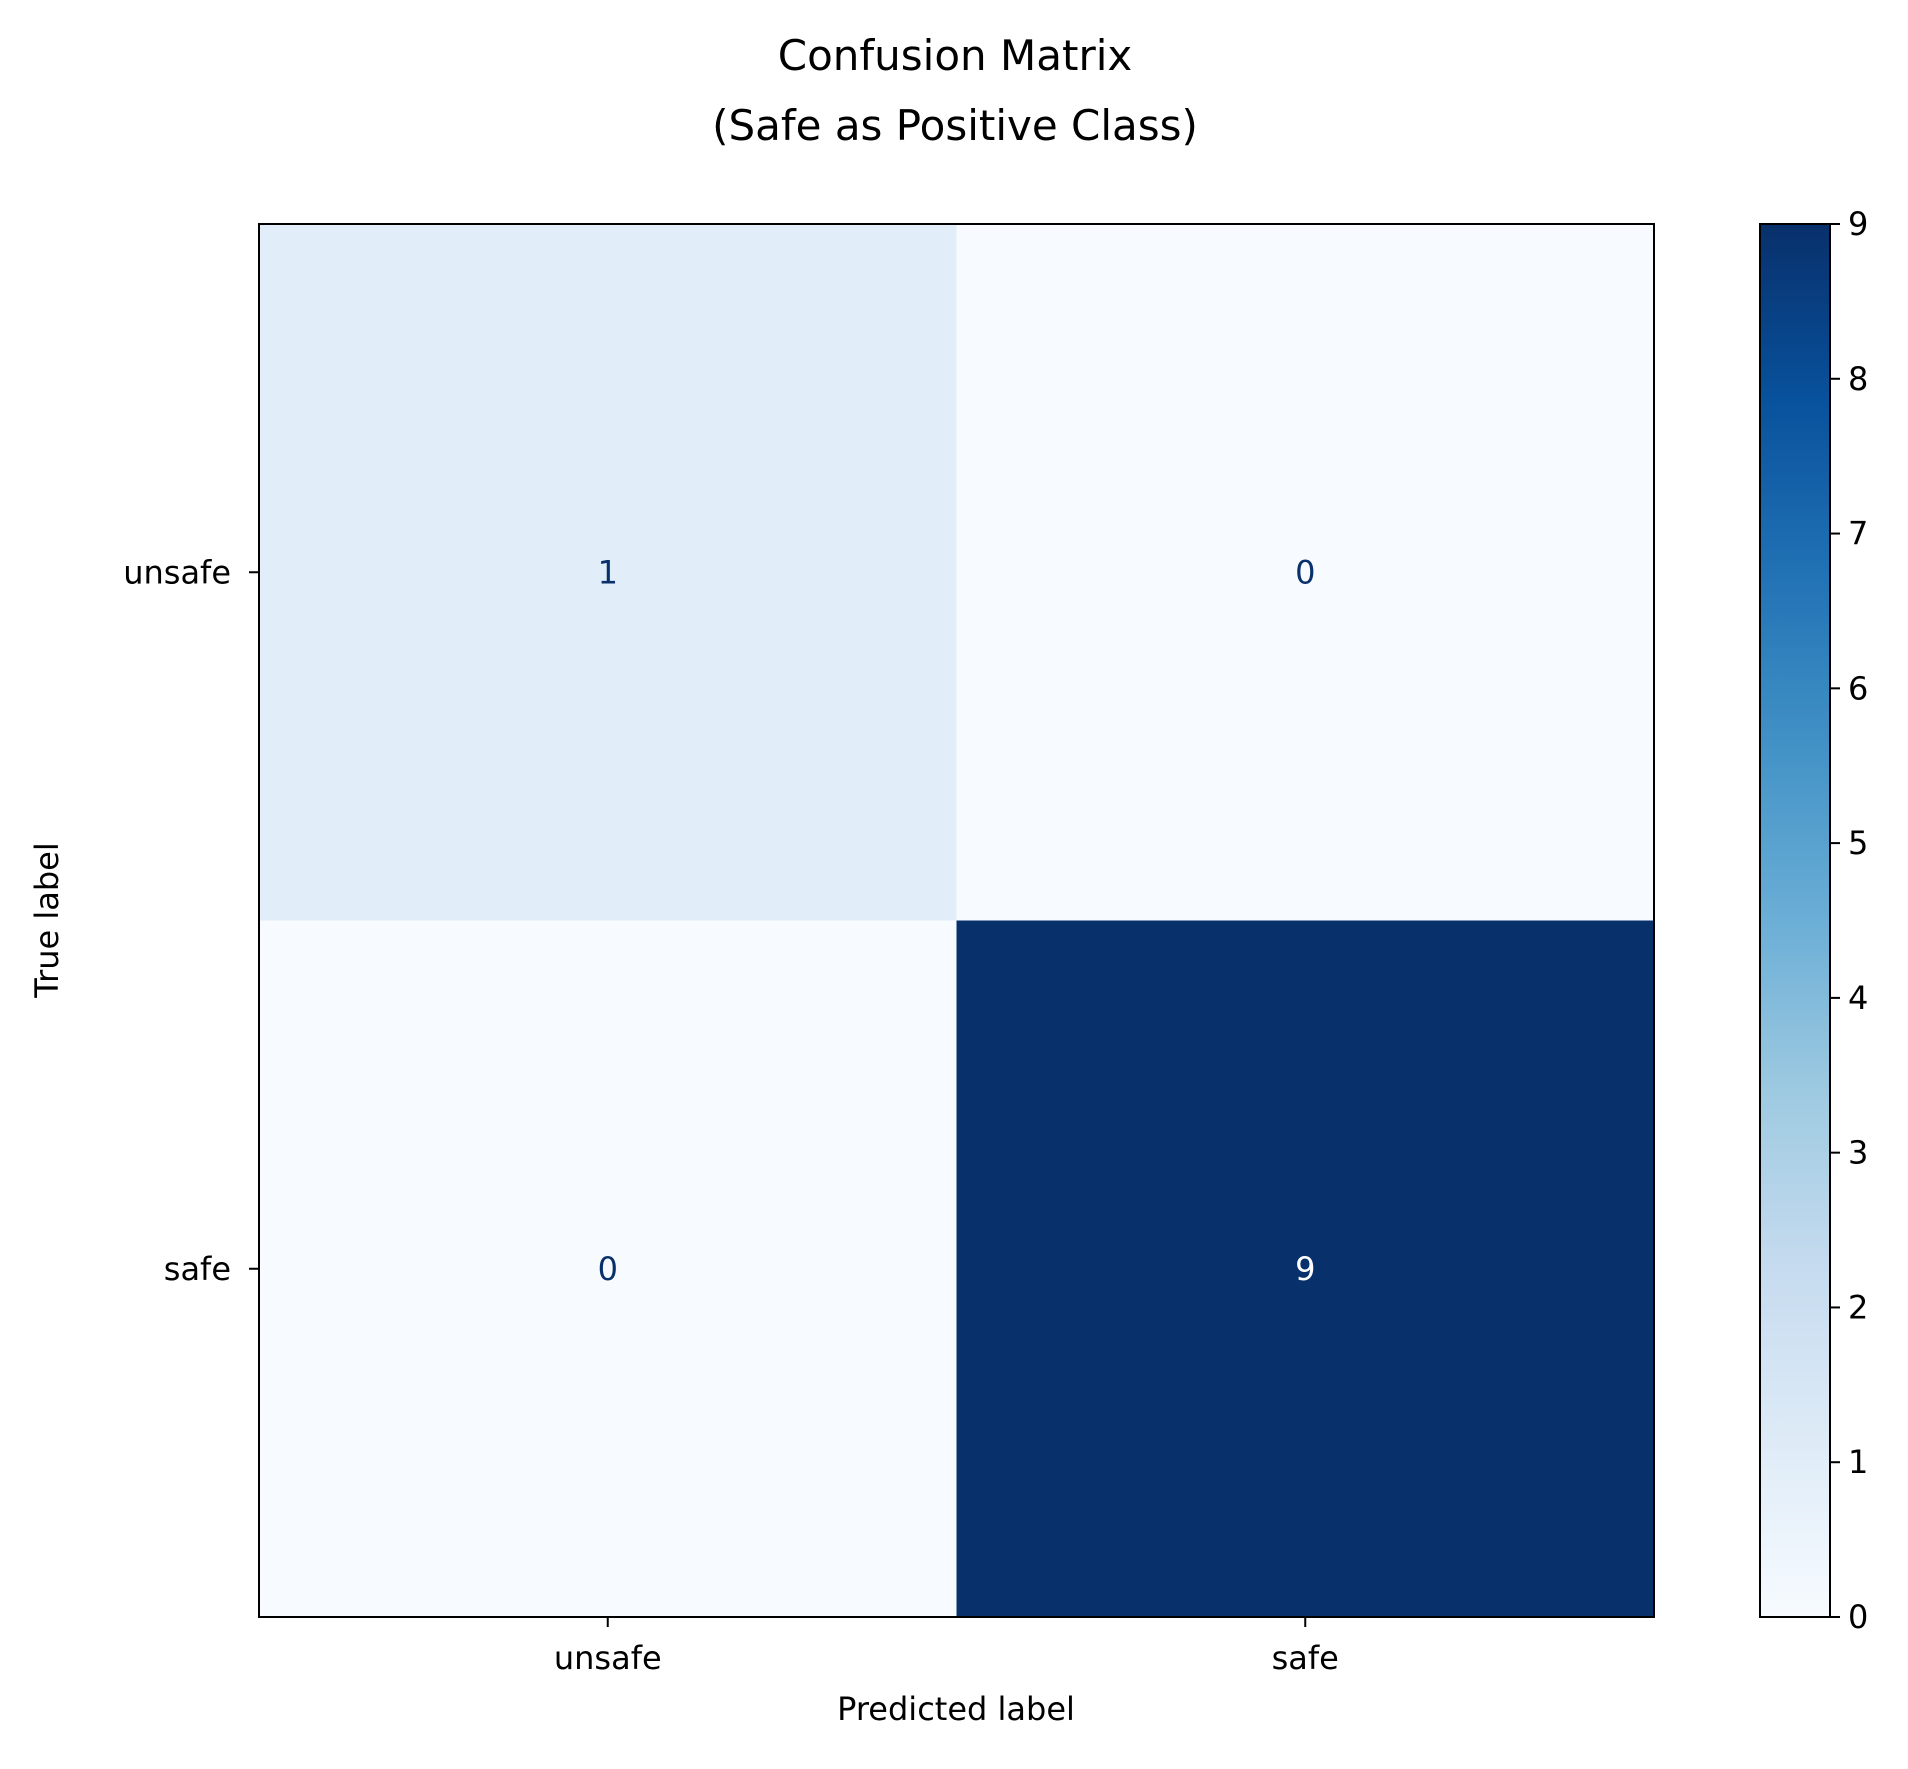 Image resolution: width=1908 pixels, height=1769 pixels. What do you see at coordinates (1858, 224) in the screenshot?
I see `colorbar-tick-label: 9` at bounding box center [1858, 224].